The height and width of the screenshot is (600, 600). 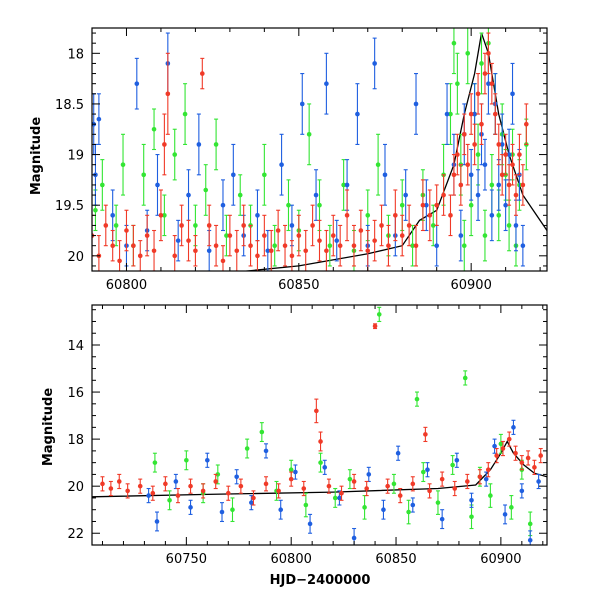 What do you see at coordinates (69, 105) in the screenshot?
I see `top-y-tick-label: 18.5` at bounding box center [69, 105].